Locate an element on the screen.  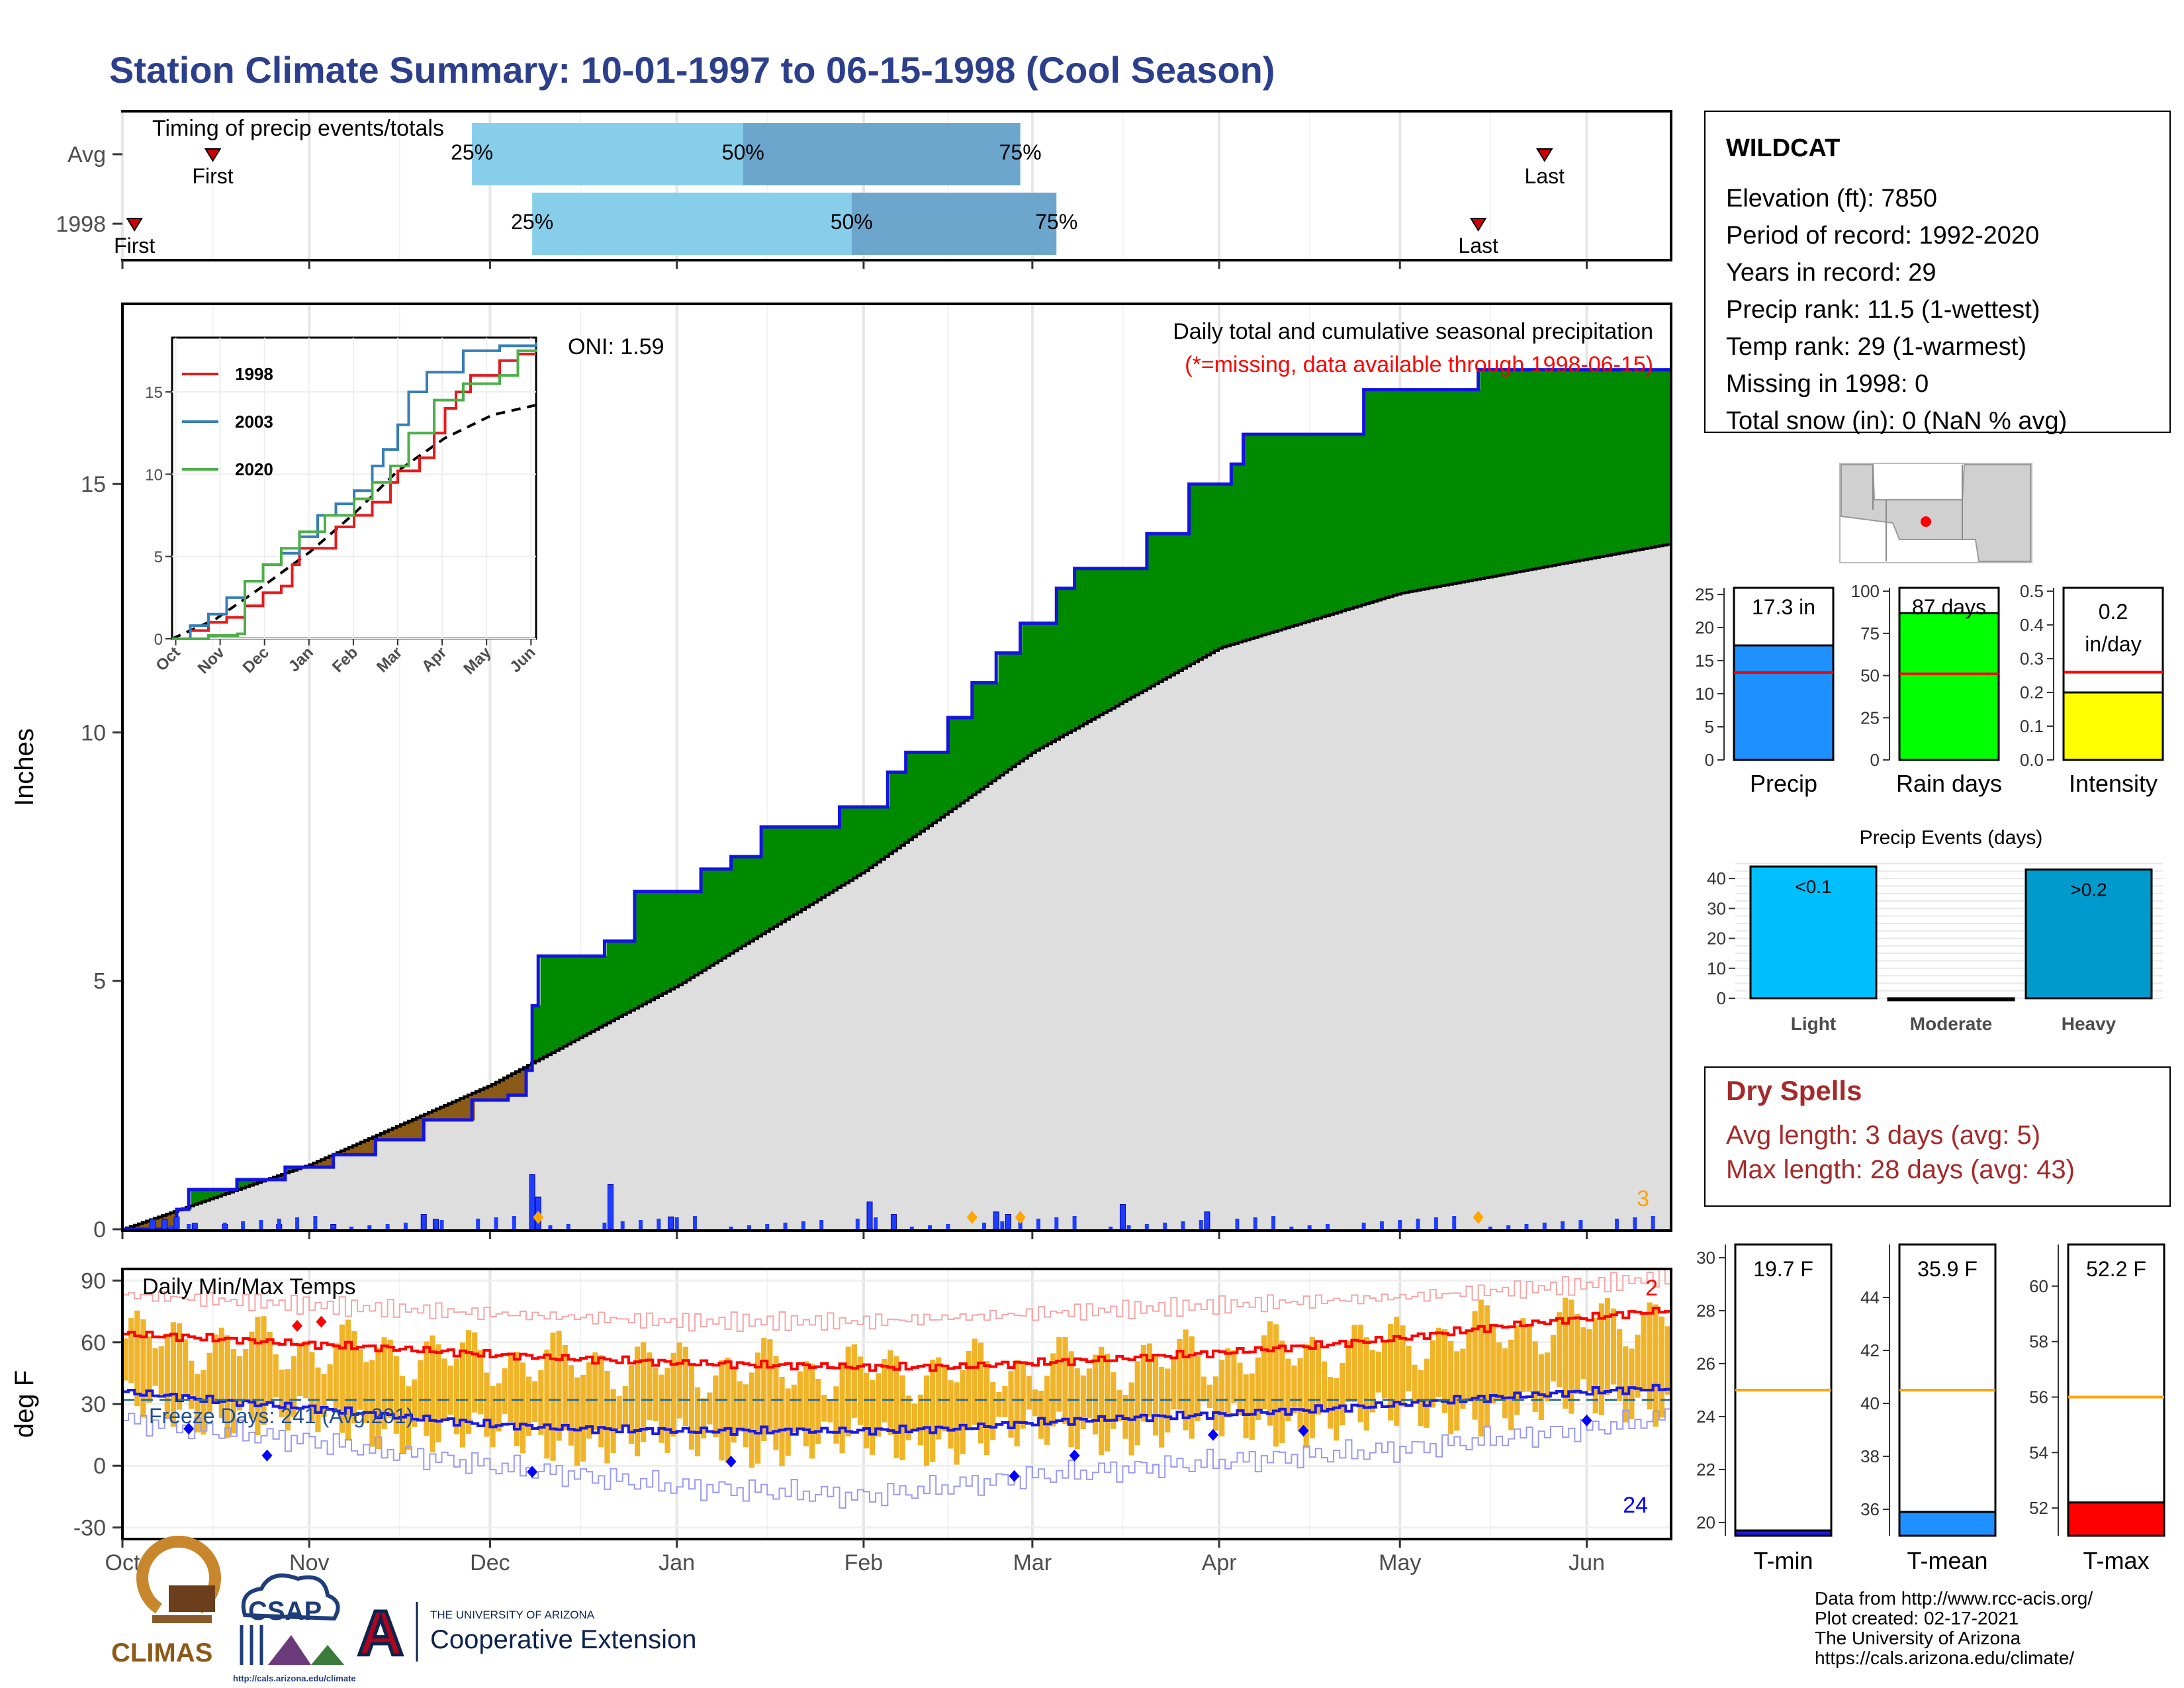
inset-frame is located at coordinates (354, 488).